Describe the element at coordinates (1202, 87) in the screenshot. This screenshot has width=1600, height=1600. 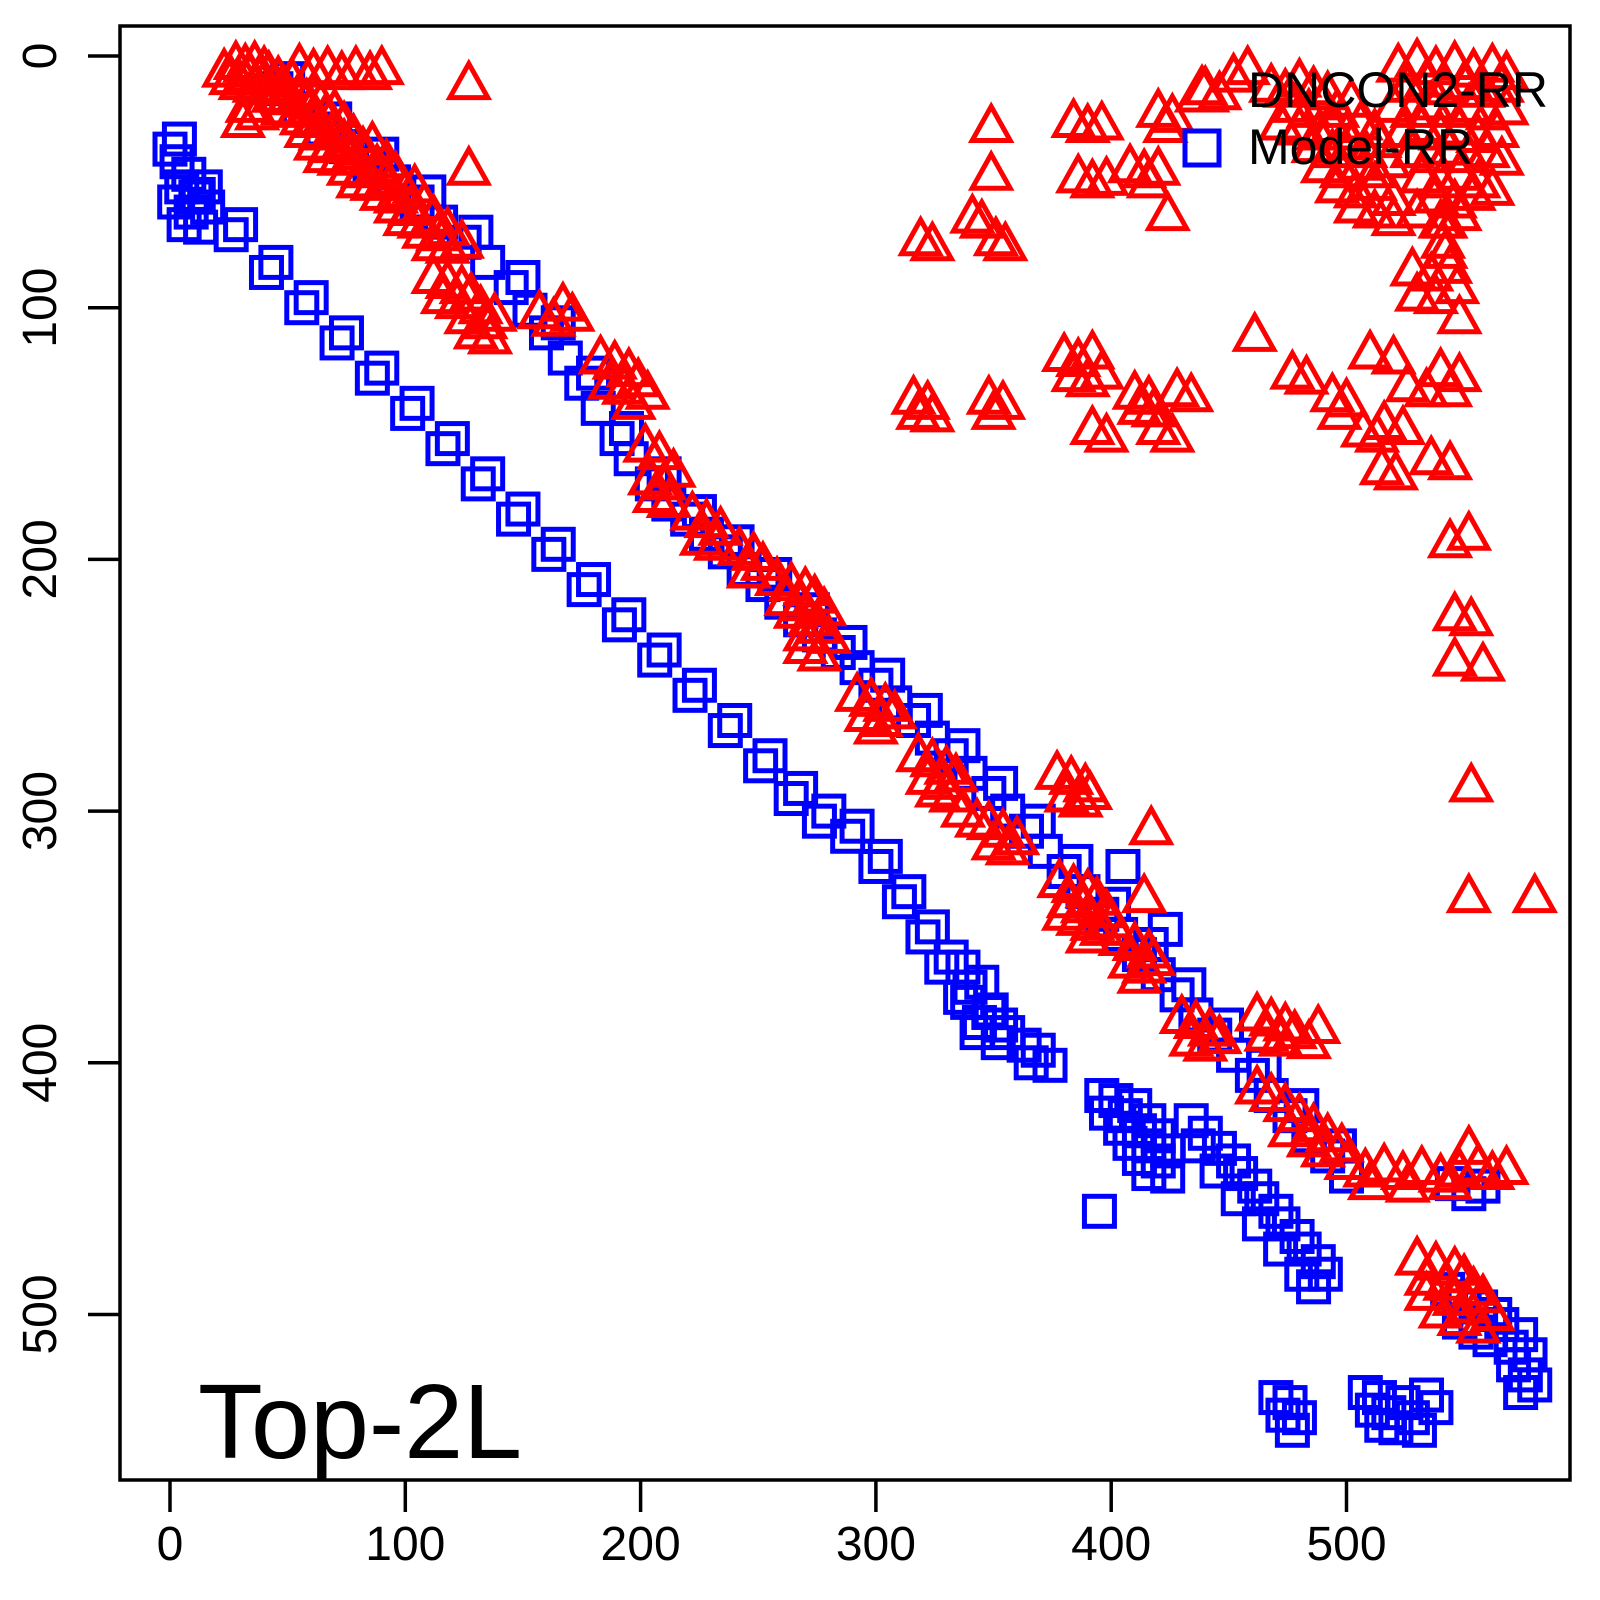
I see `legend-triangle-icon` at that location.